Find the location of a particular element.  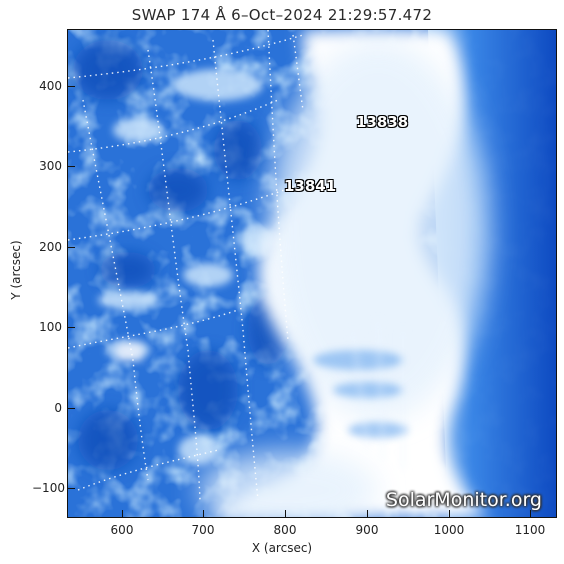

active-region-label: 13841 is located at coordinates (310, 186).